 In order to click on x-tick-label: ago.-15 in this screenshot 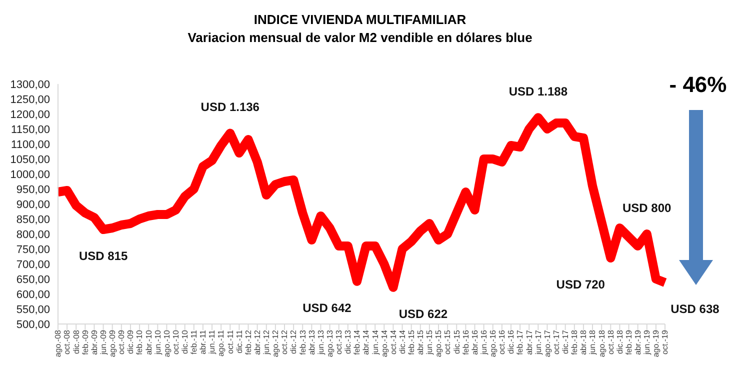, I will do `click(439, 343)`.